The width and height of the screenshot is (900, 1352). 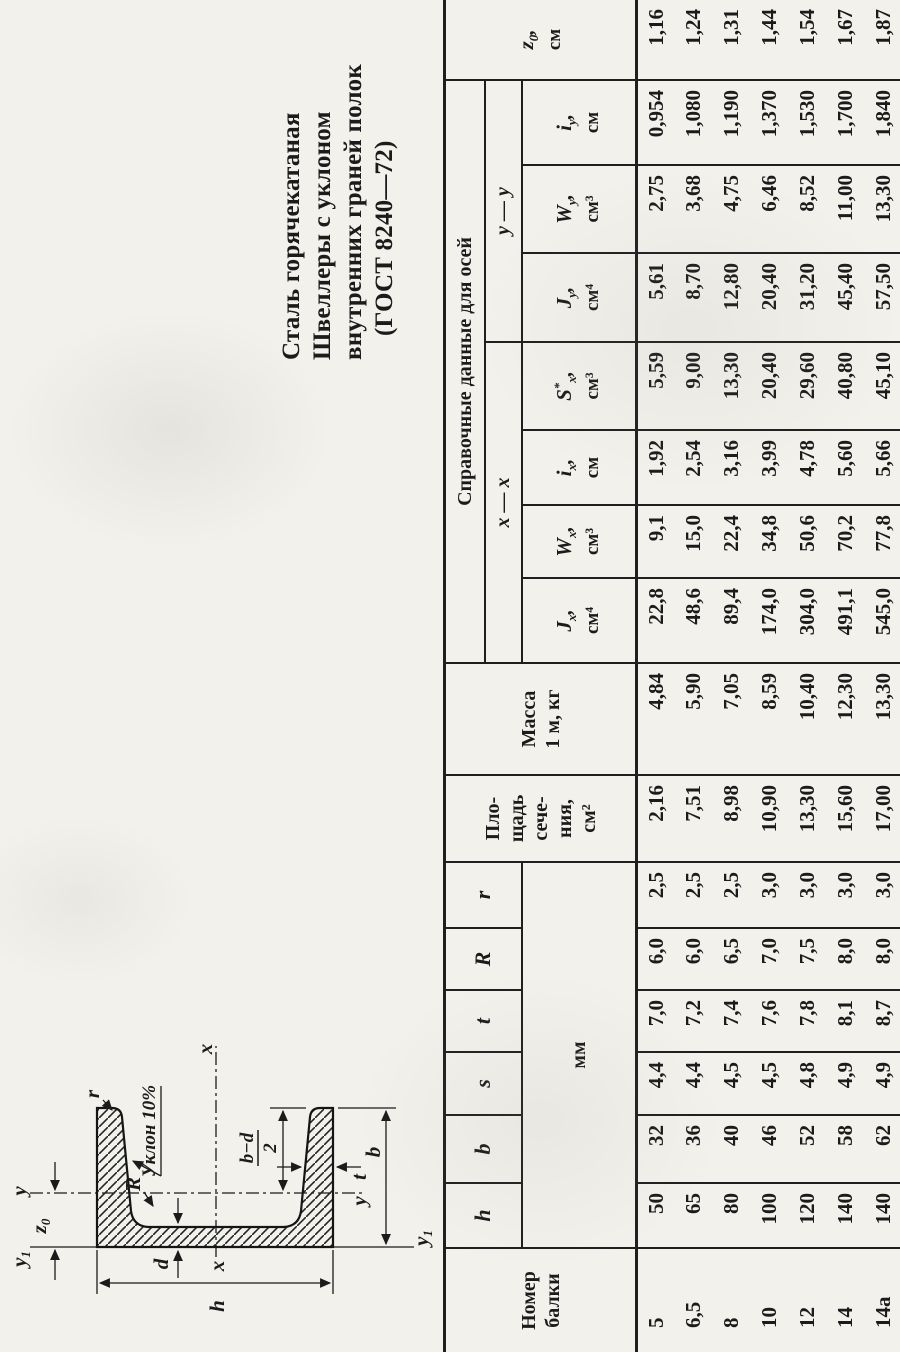 What do you see at coordinates (731, 719) in the screenshot?
I see `cell-m: 7,05` at bounding box center [731, 719].